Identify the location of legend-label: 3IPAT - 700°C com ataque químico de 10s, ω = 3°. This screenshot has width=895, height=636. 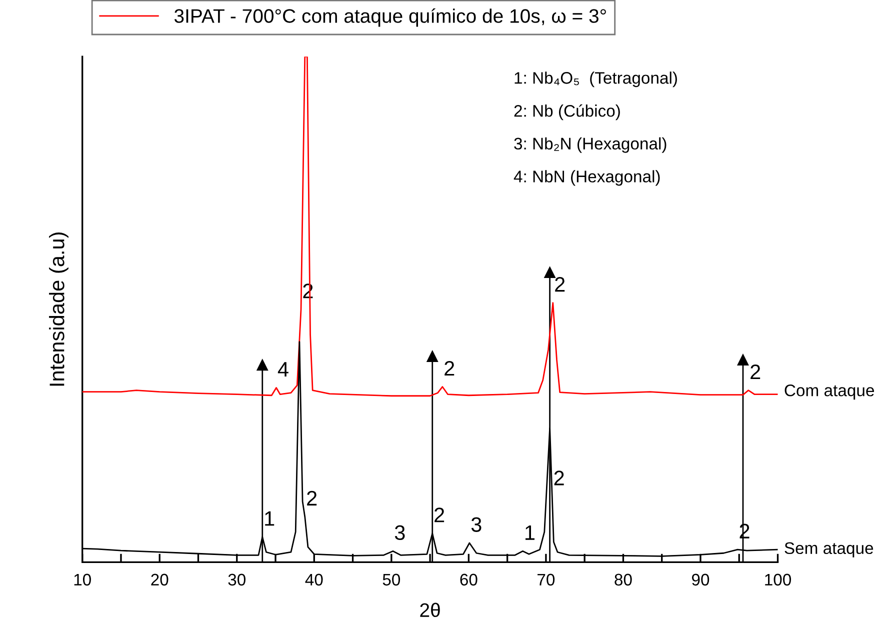
(390, 17).